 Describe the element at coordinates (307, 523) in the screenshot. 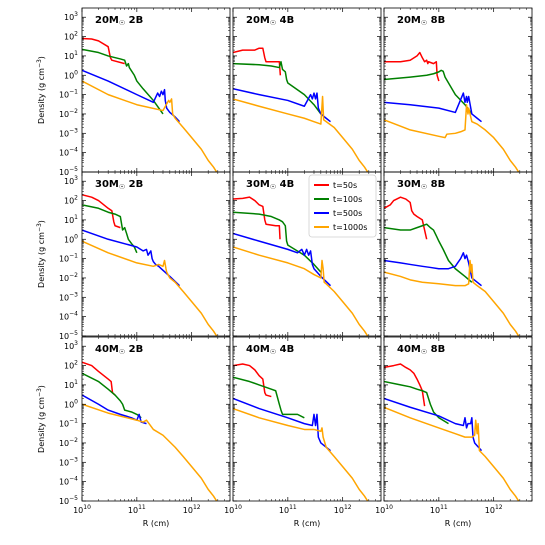

I see `x-axis-labels: R (cm) R (cm) R (cm)` at that location.